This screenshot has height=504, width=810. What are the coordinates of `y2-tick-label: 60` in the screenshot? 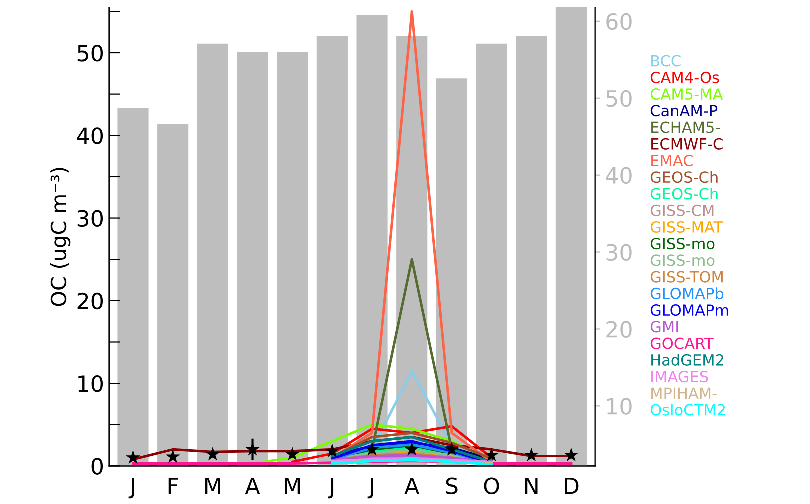 It's located at (619, 21).